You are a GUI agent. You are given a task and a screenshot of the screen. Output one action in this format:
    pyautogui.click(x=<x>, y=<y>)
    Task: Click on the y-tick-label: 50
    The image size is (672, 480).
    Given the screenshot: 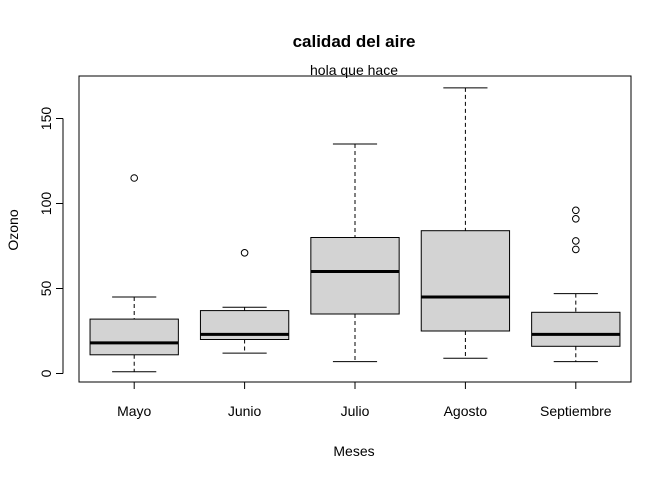 What is the action you would take?
    pyautogui.click(x=46, y=289)
    